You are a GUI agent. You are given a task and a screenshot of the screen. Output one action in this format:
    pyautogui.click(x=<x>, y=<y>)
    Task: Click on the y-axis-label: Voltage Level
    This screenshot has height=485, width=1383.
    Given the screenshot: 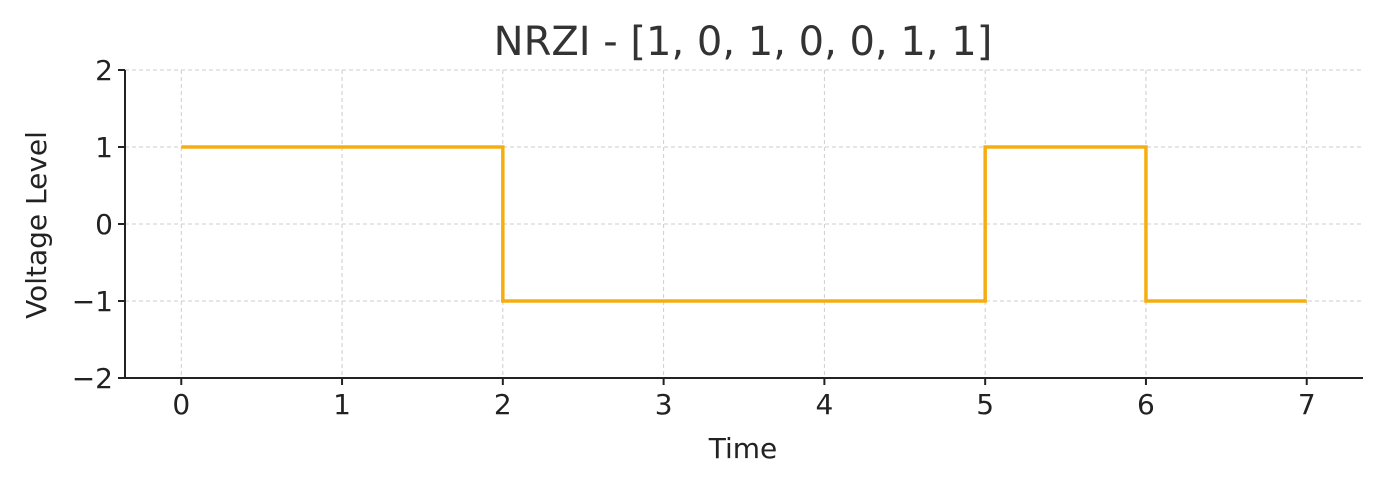 What is the action you would take?
    pyautogui.click(x=36, y=225)
    